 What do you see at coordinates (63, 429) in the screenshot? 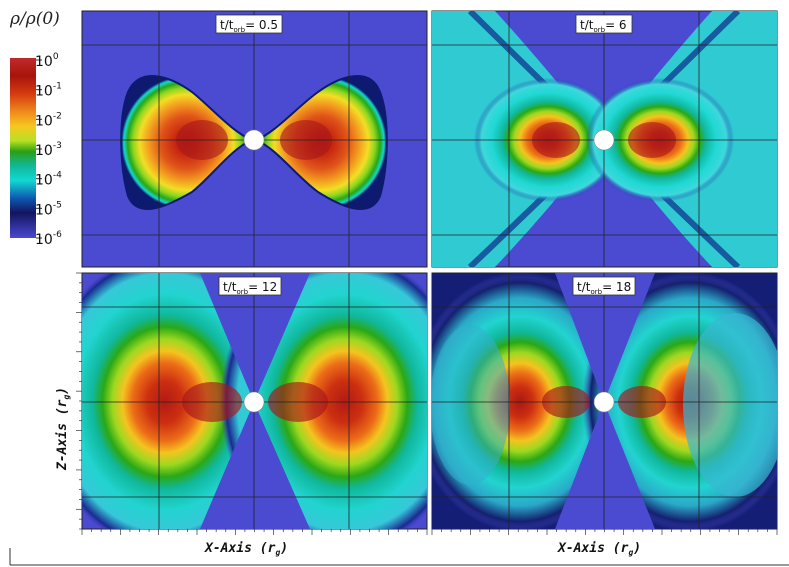
I see `z-axis-label: Z-Axis (rg)` at bounding box center [63, 429].